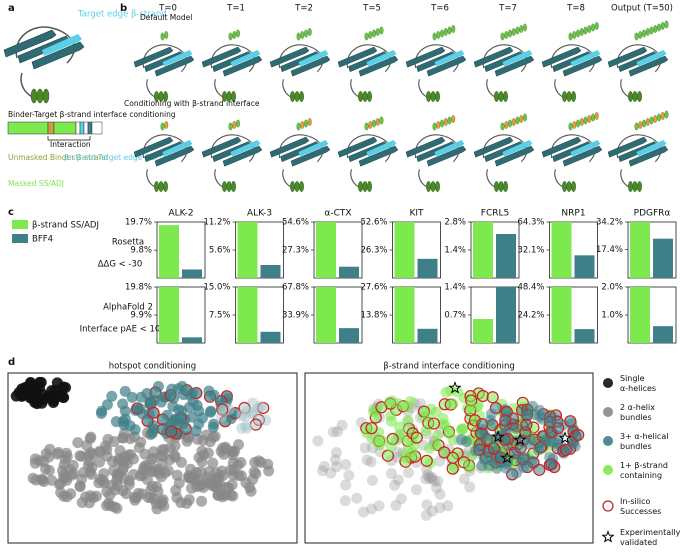 The height and width of the screenshot is (553, 680). What do you see at coordinates (439, 9) in the screenshot?
I see `timestep: T=6` at bounding box center [439, 9].